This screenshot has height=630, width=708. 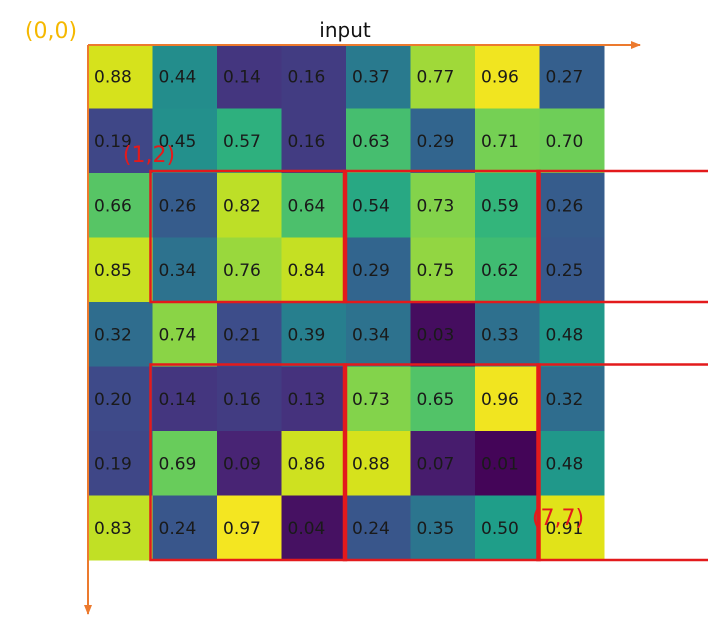 I want to click on cell-value: 0.27, so click(x=565, y=77).